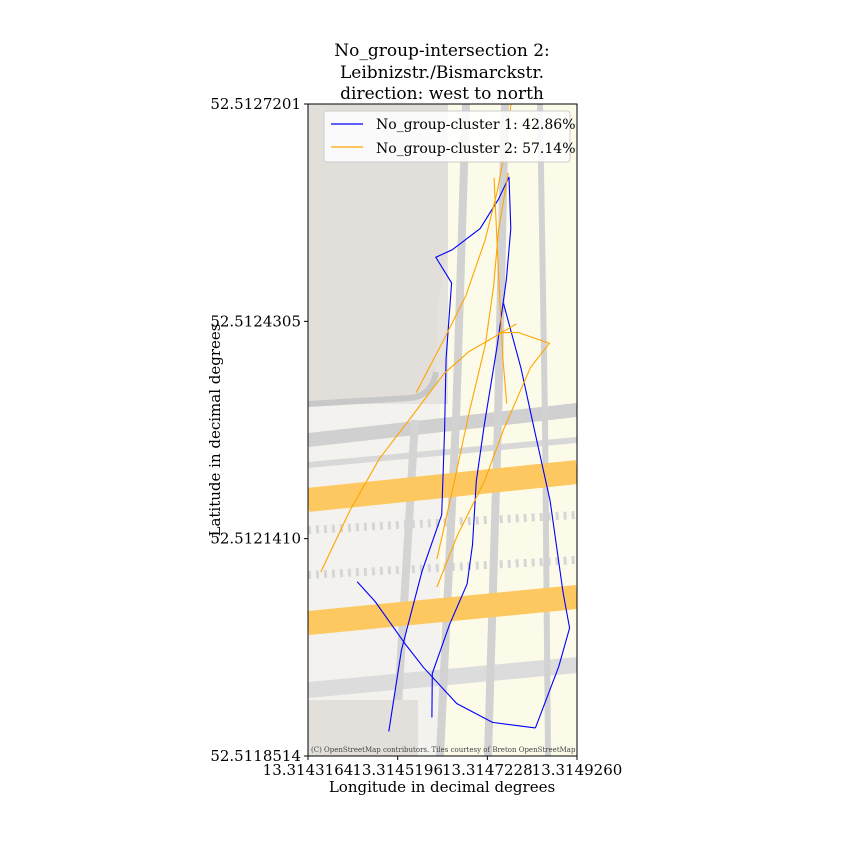  Describe the element at coordinates (378, 254) in the screenshot. I see `basemap-building-curve` at that location.